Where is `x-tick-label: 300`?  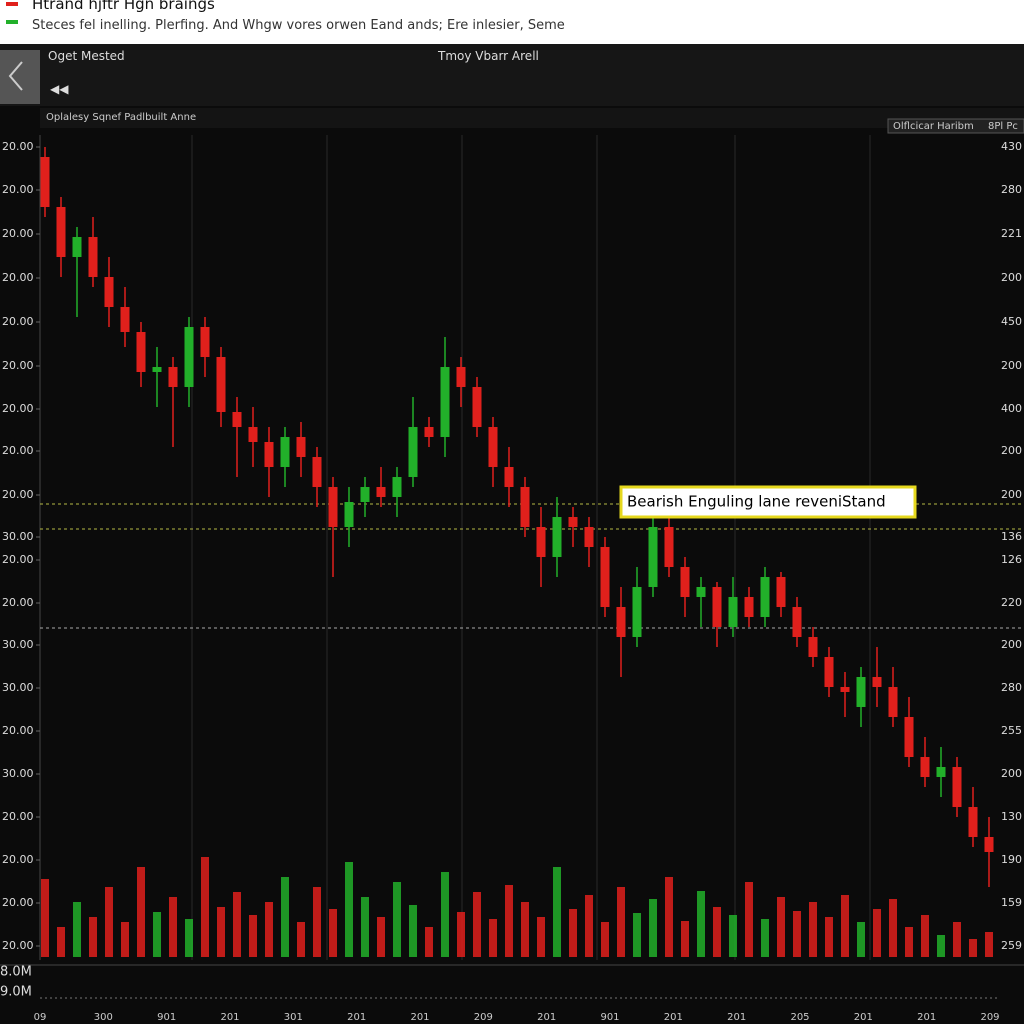
x-tick-label: 300 is located at coordinates (103, 1017).